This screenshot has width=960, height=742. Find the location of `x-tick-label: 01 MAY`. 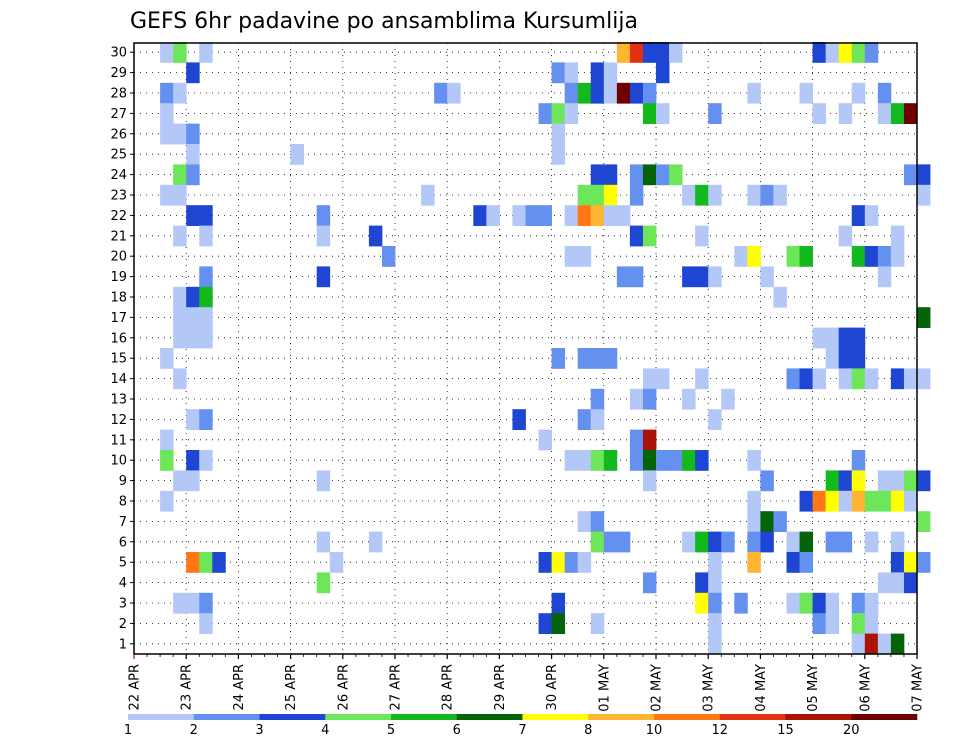

x-tick-label: 01 MAY is located at coordinates (604, 688).